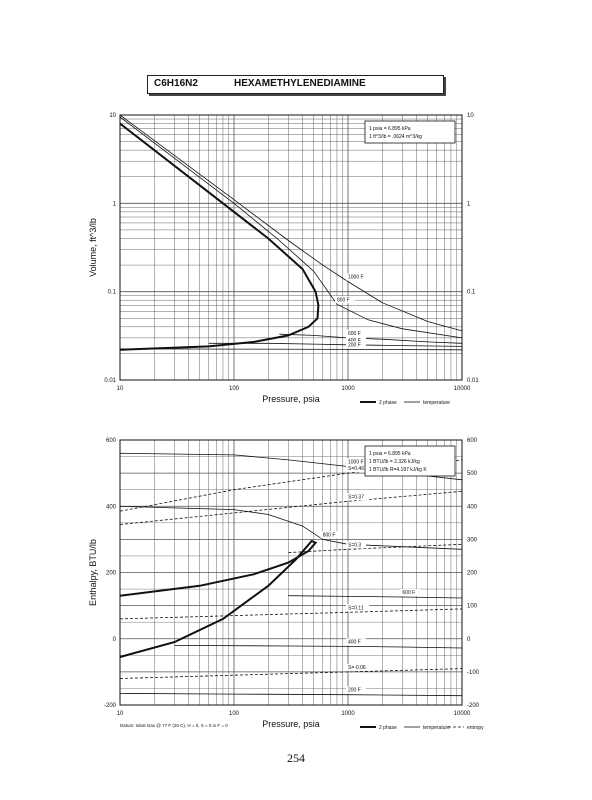  Describe the element at coordinates (93, 247) in the screenshot. I see `y-axis-label: Volume, ft^3/lb` at that location.